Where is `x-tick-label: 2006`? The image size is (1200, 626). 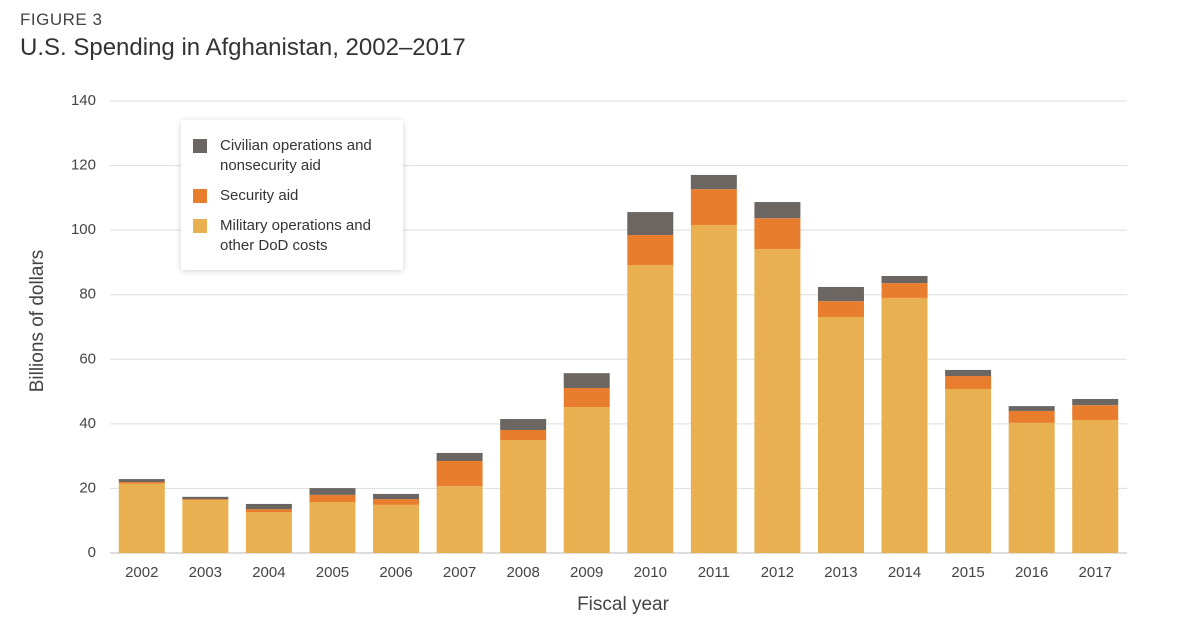 x-tick-label: 2006 is located at coordinates (395, 572).